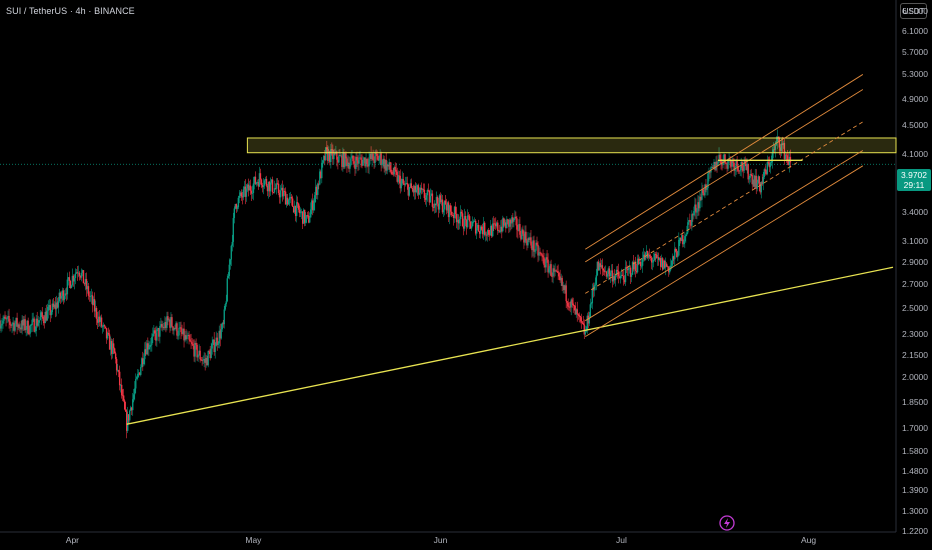 The height and width of the screenshot is (550, 932). What do you see at coordinates (915, 333) in the screenshot?
I see `price-tick: 2.3000` at bounding box center [915, 333].